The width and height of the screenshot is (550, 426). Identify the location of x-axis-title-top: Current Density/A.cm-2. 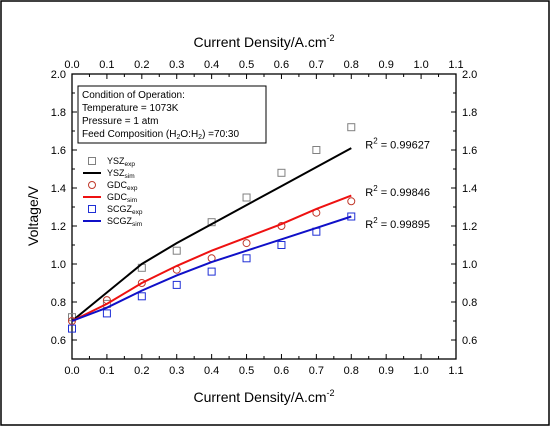
(263, 41).